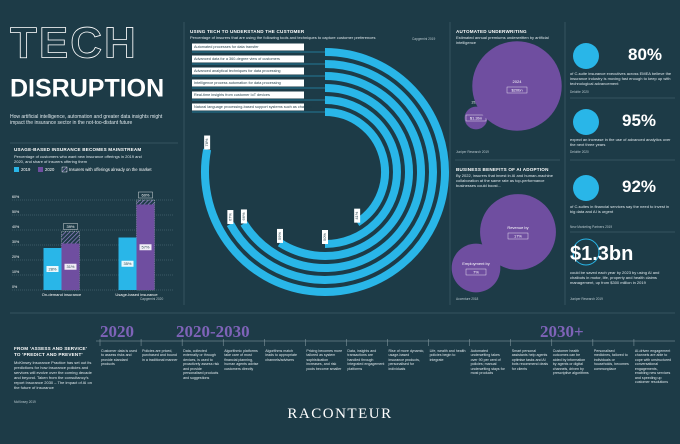  I want to click on title-outline: TECH, so click(74, 43).